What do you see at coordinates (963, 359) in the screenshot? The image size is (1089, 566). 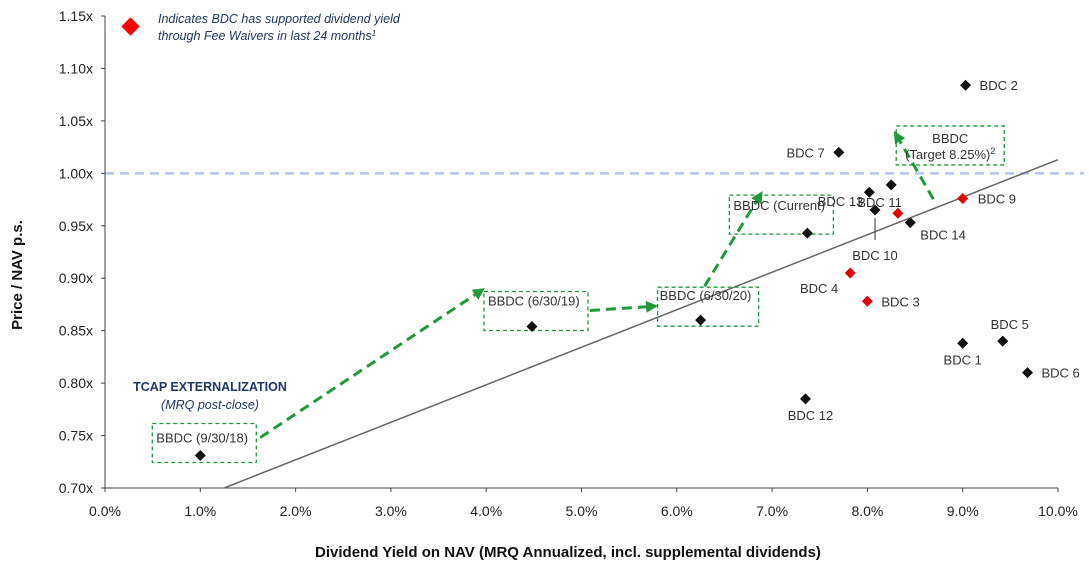 I see `point-label: BDC 1` at bounding box center [963, 359].